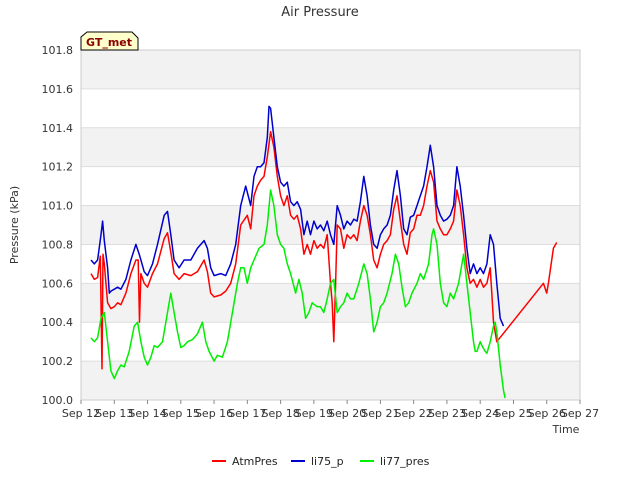 The image size is (640, 480). I want to click on y-tick-label: 100.4, so click(58, 322).